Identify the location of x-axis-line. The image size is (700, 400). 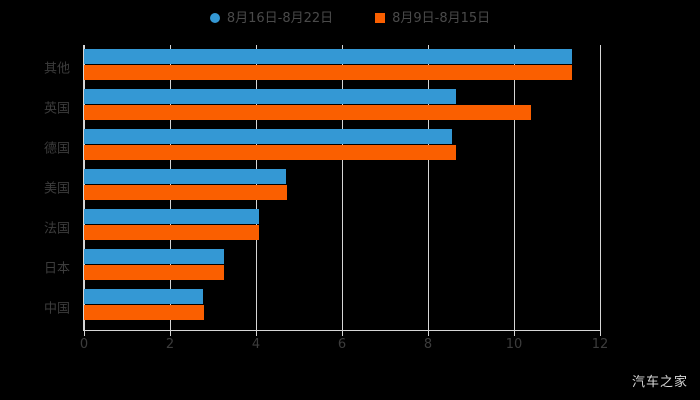
(341, 330).